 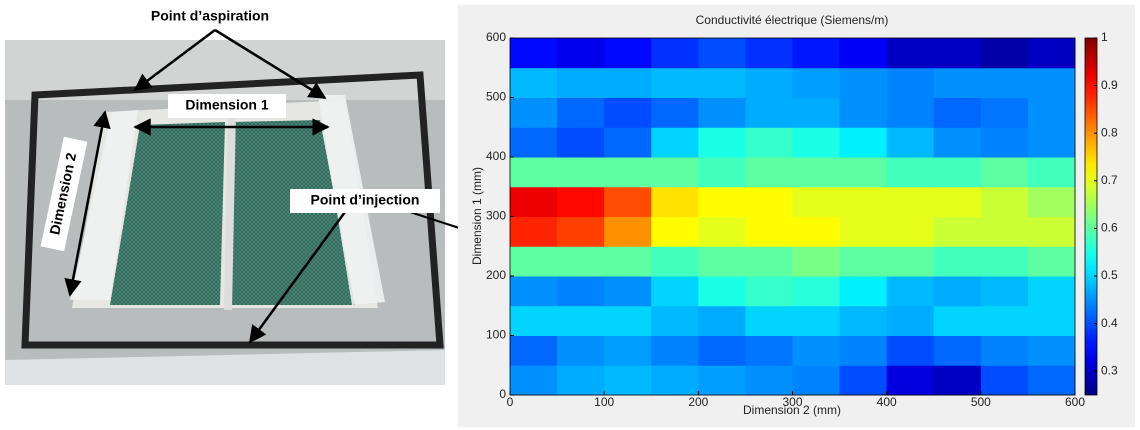 What do you see at coordinates (604, 402) in the screenshot?
I see `x-tick-label: 100` at bounding box center [604, 402].